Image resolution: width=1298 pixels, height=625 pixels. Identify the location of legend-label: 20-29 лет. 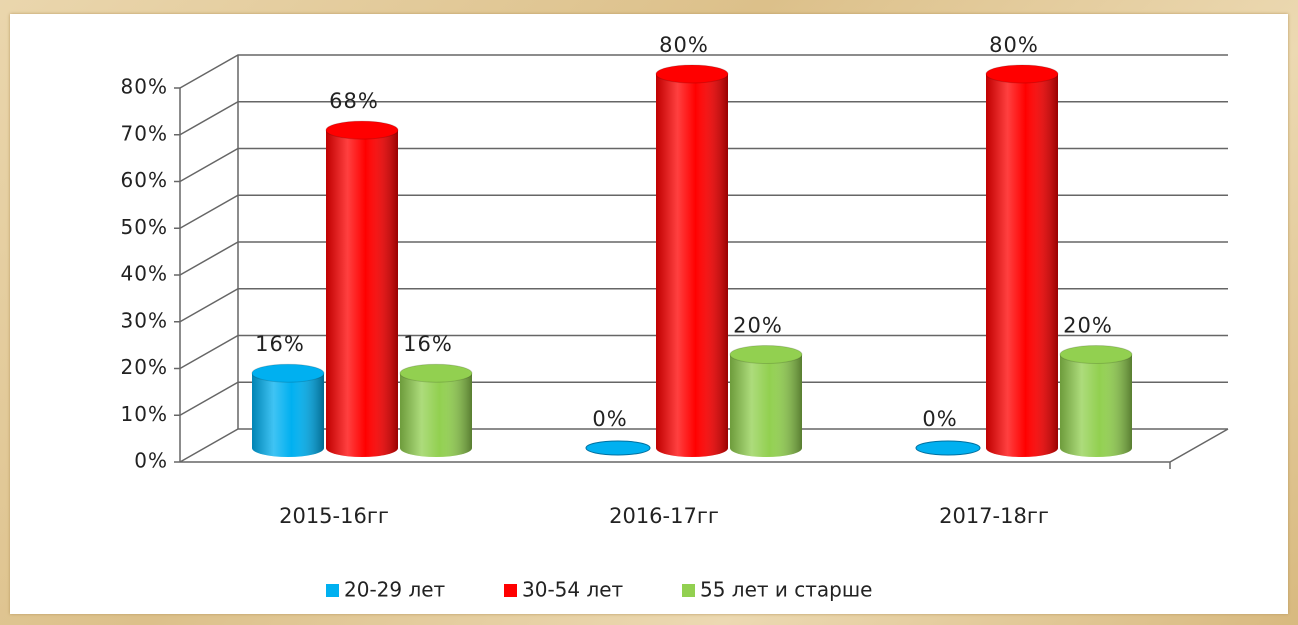
(395, 590).